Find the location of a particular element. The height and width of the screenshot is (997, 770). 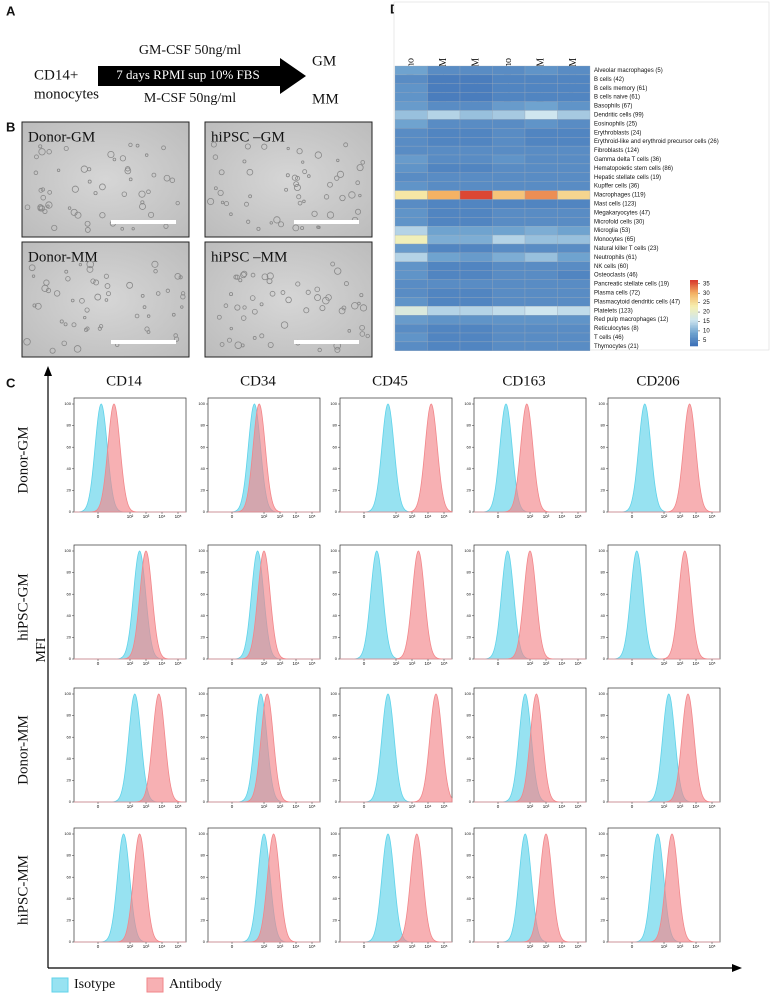

micrograph-label: Donor-MM is located at coordinates (63, 257).